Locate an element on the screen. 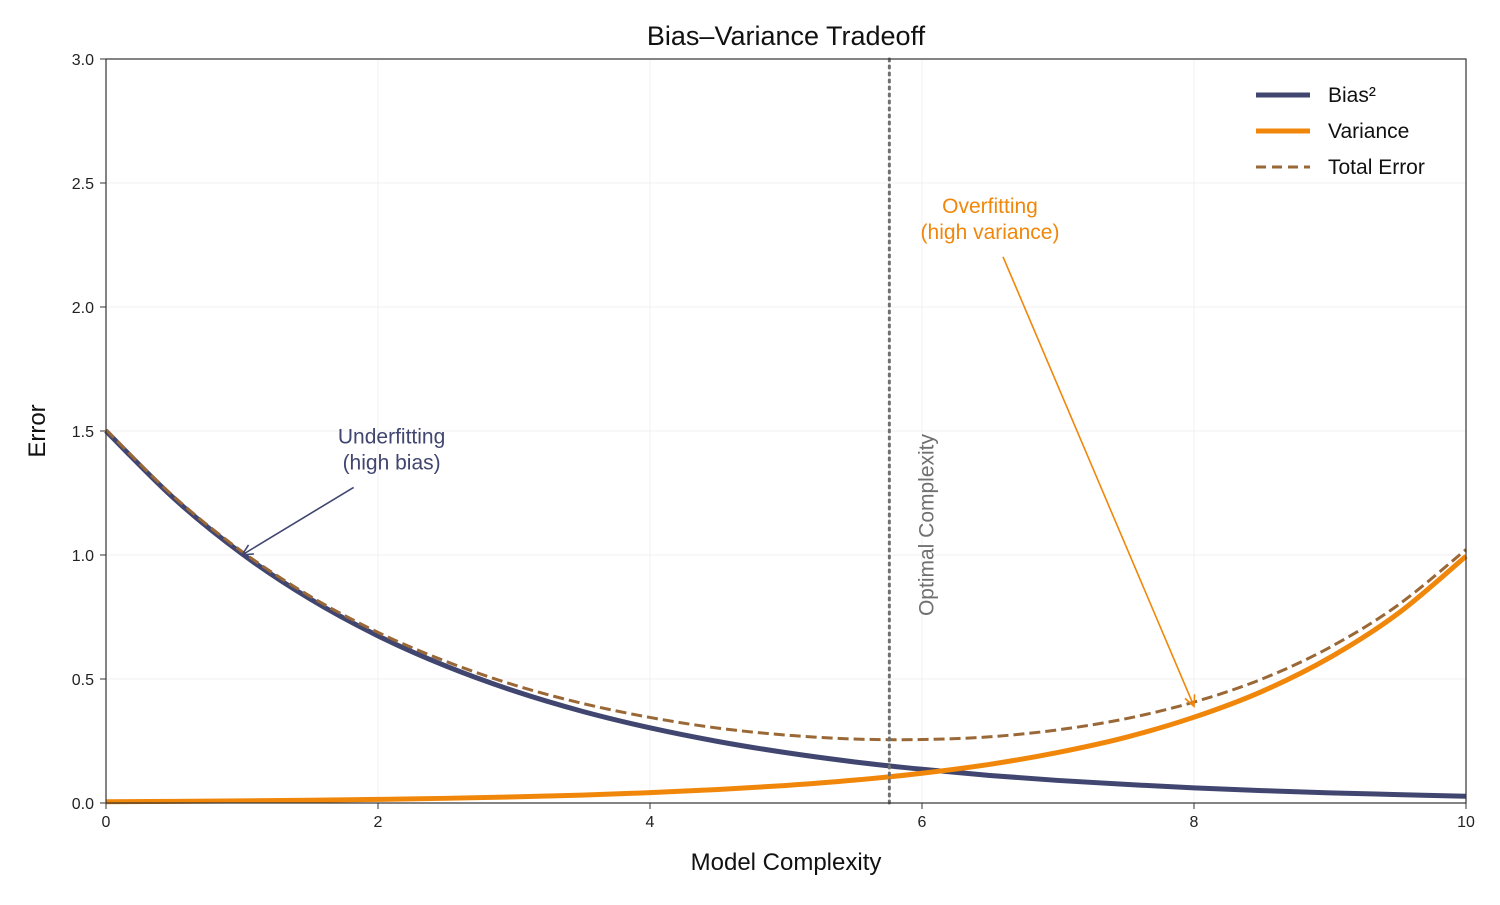  x-axis-label: Model Complexity is located at coordinates (786, 862).